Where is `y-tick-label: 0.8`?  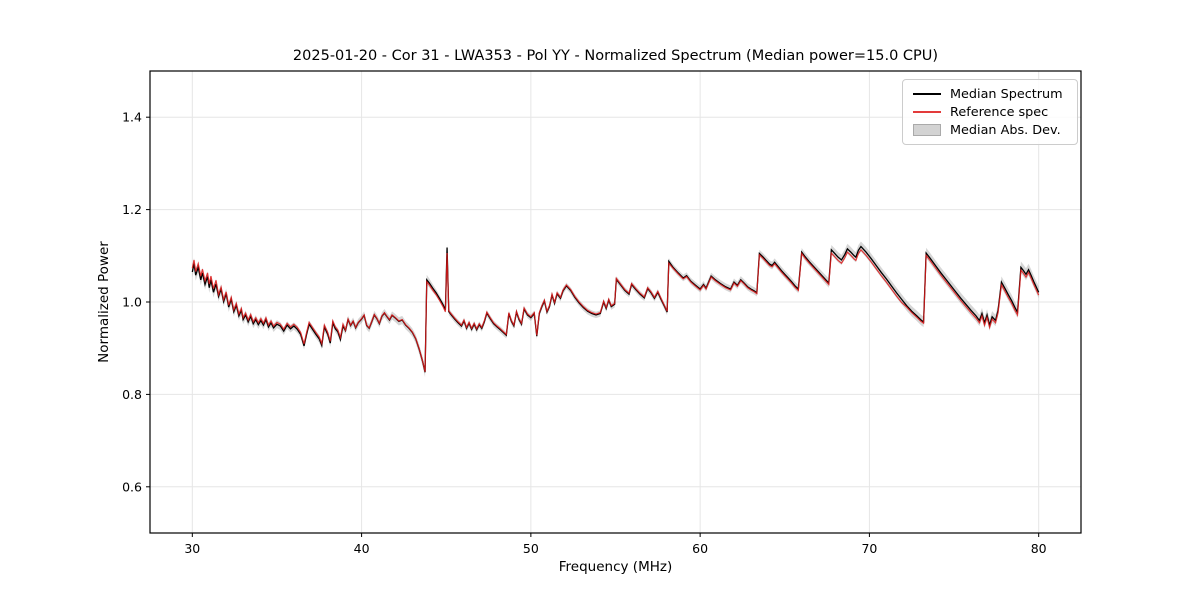 y-tick-label: 0.8 is located at coordinates (132, 394).